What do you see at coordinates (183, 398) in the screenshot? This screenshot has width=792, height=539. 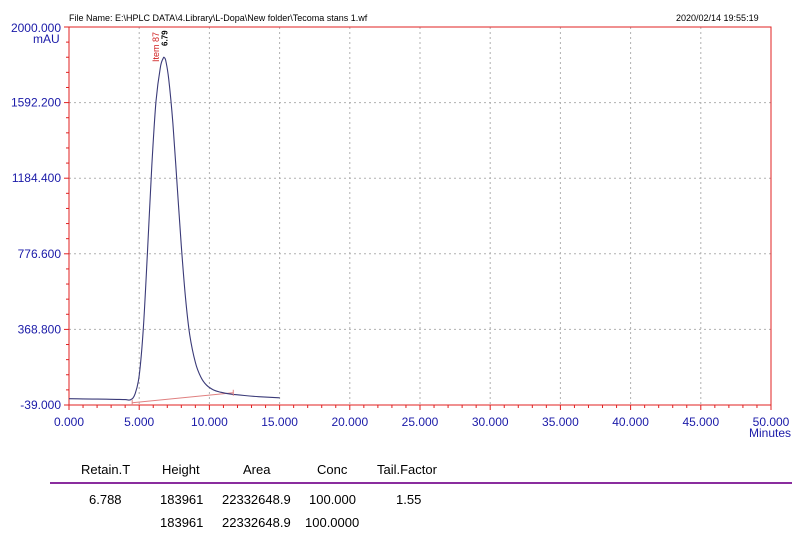 I see `peak-baseline` at bounding box center [183, 398].